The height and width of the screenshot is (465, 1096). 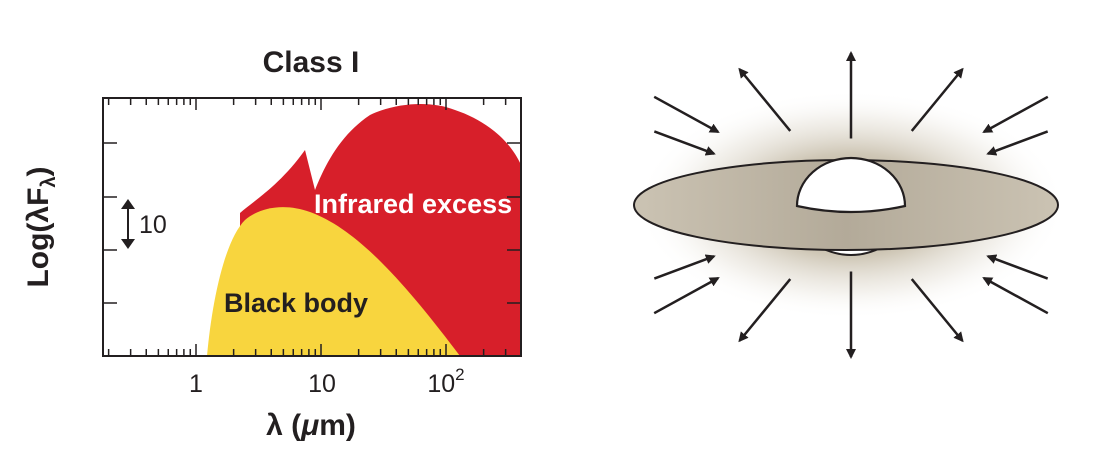 I want to click on x-tick-label-100: 102, so click(x=445, y=381).